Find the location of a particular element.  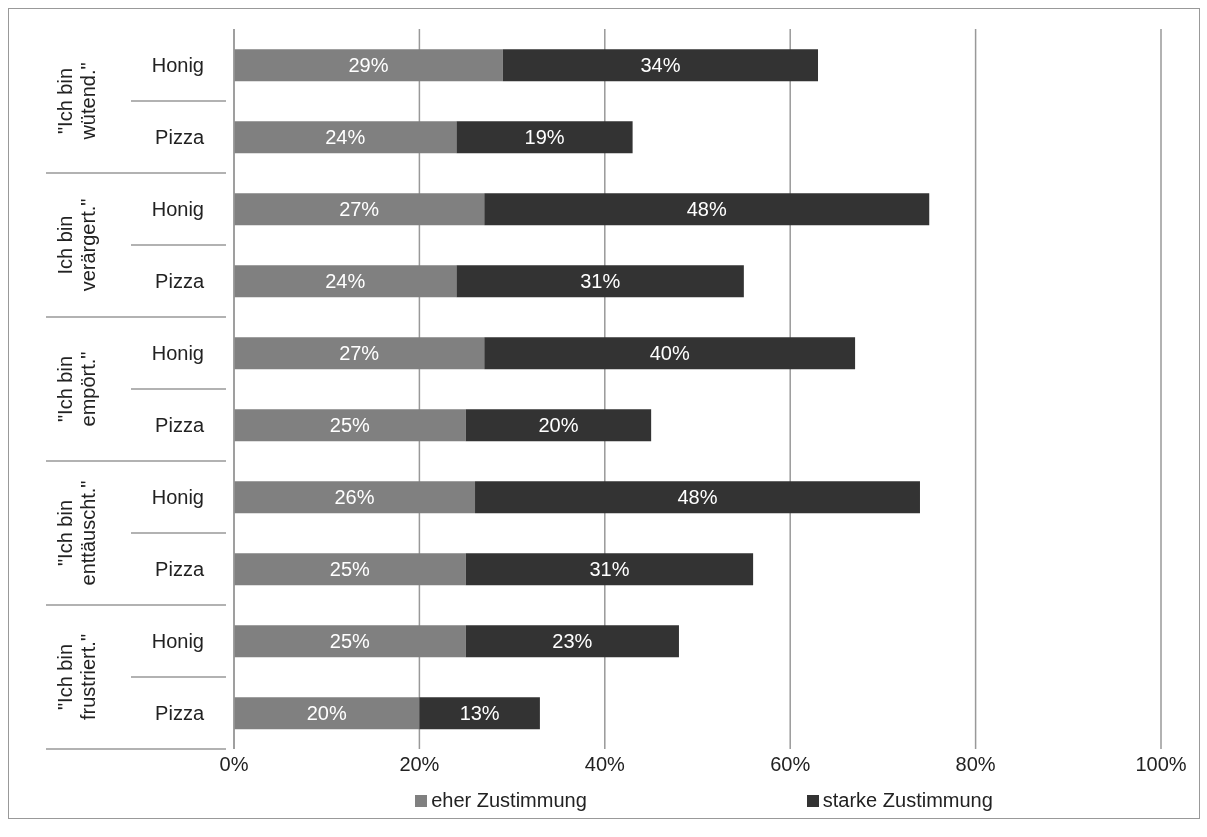

data-label: 34% is located at coordinates (660, 65).